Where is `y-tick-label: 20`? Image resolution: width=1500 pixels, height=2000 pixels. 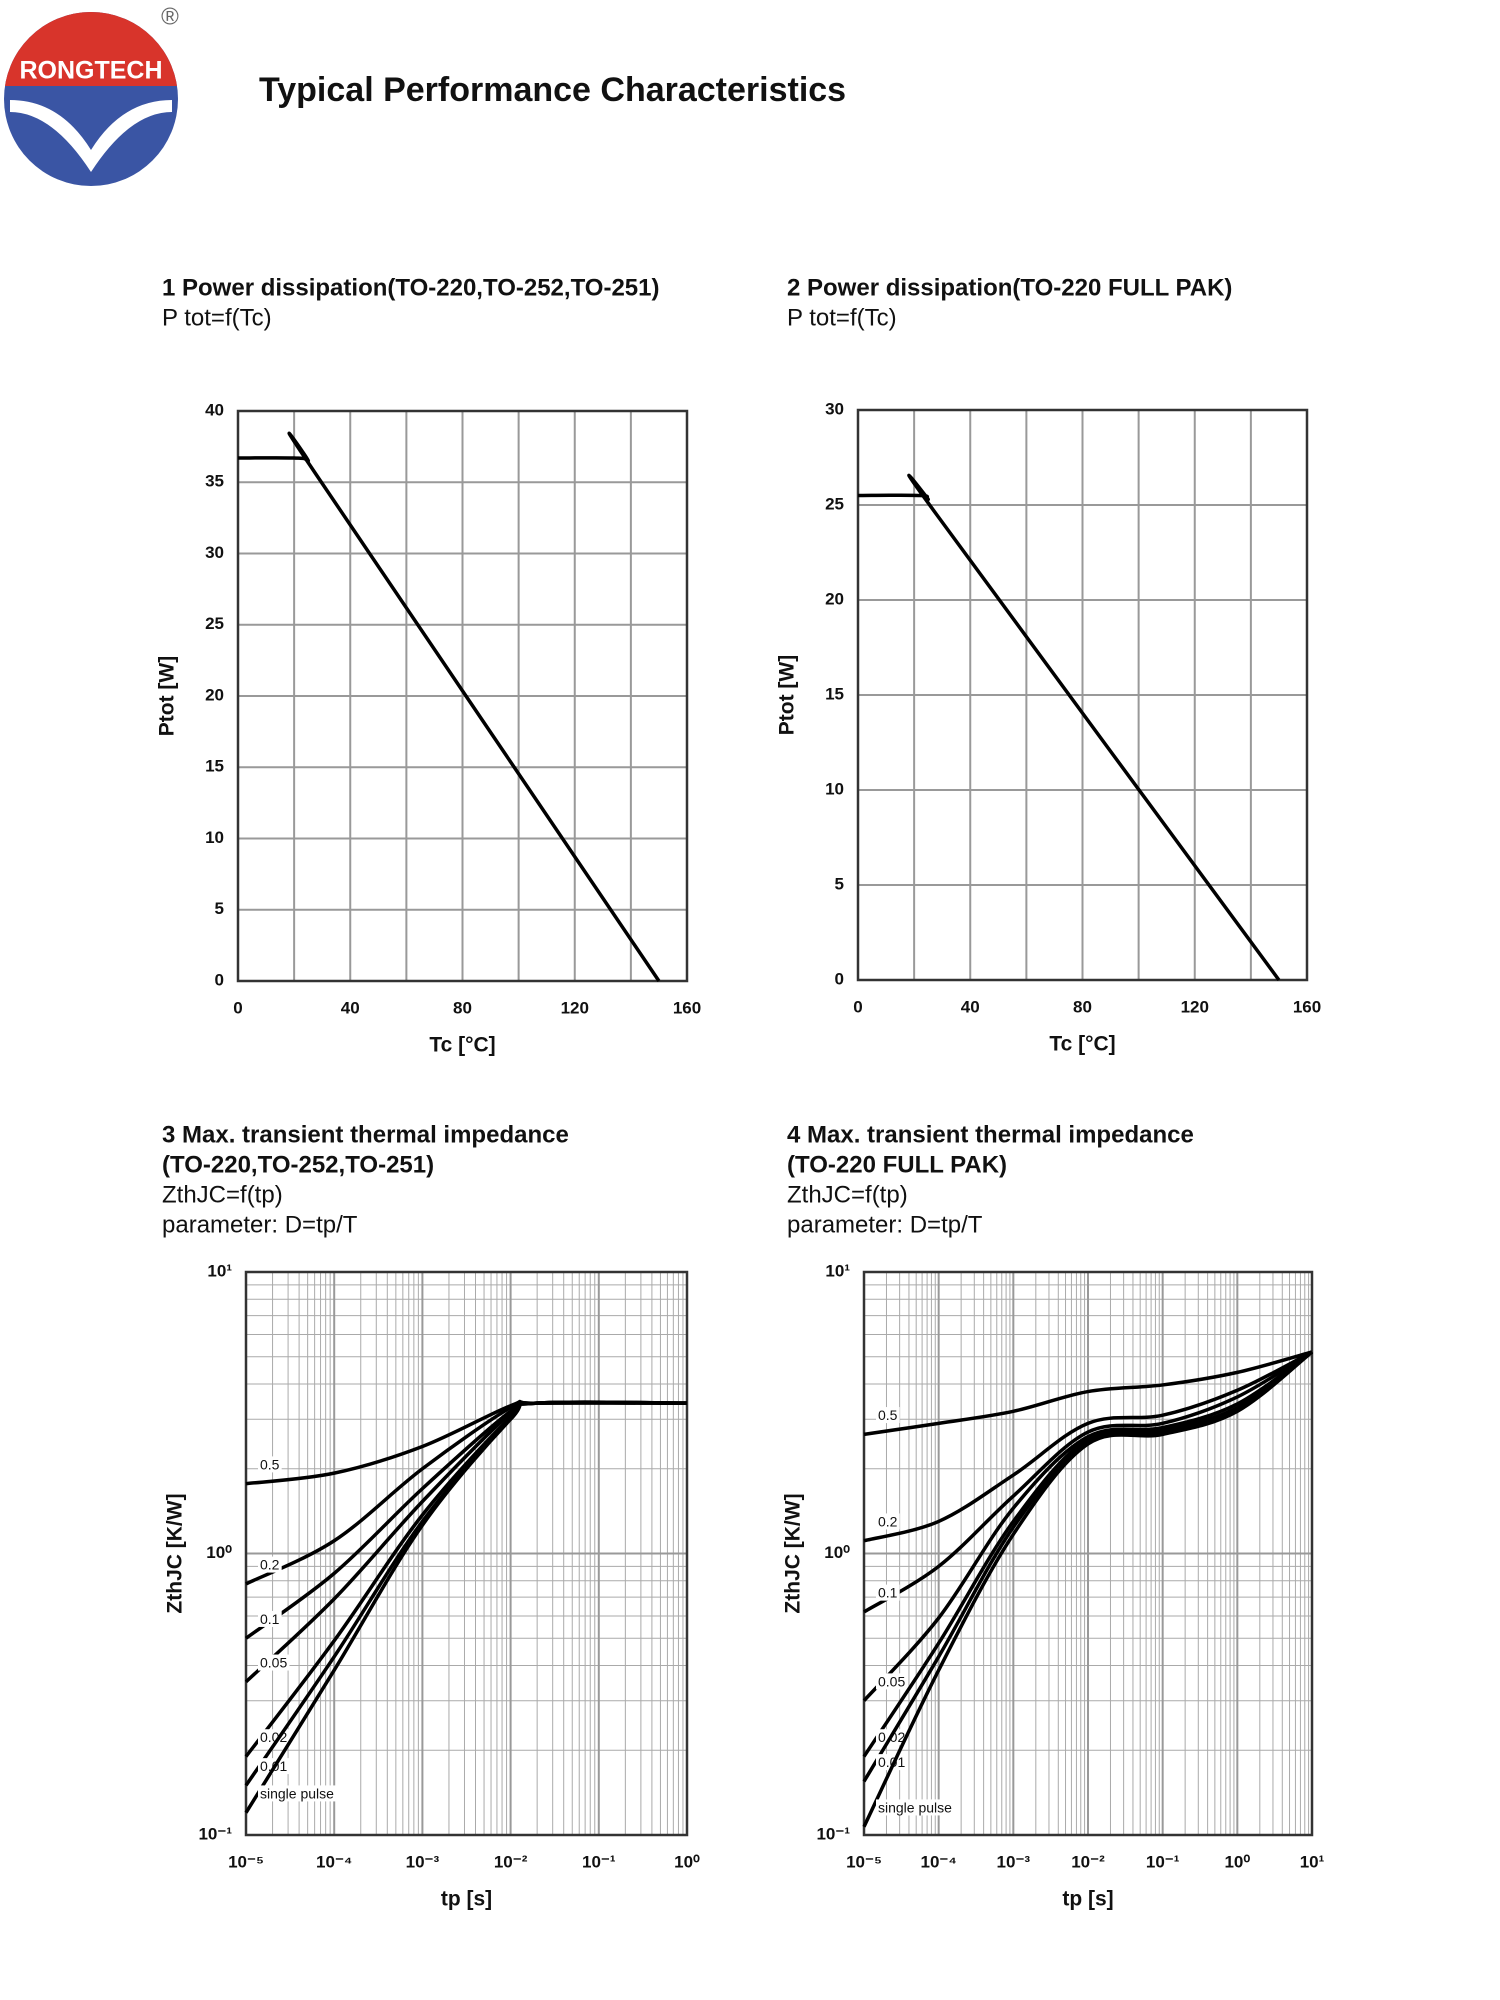 y-tick-label: 20 is located at coordinates (834, 598).